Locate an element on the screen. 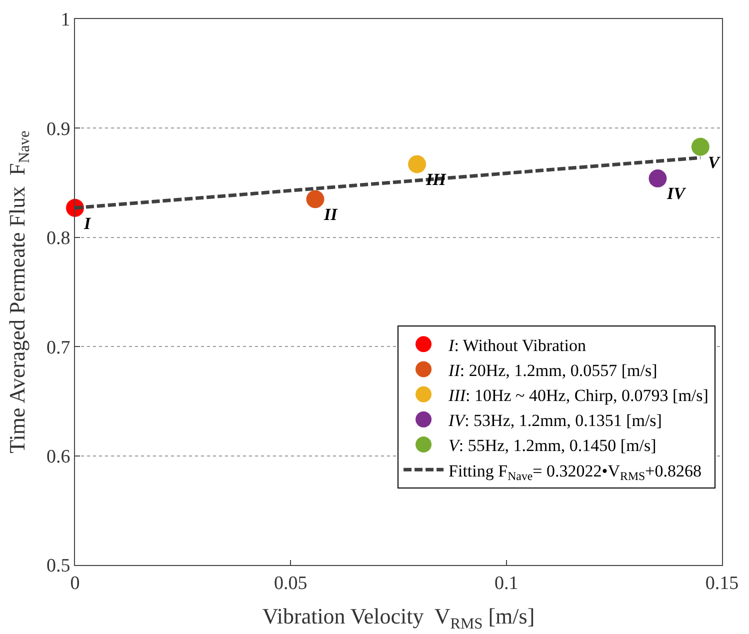 This screenshot has height=634, width=749. y-tick-label: 1 is located at coordinates (65, 20).